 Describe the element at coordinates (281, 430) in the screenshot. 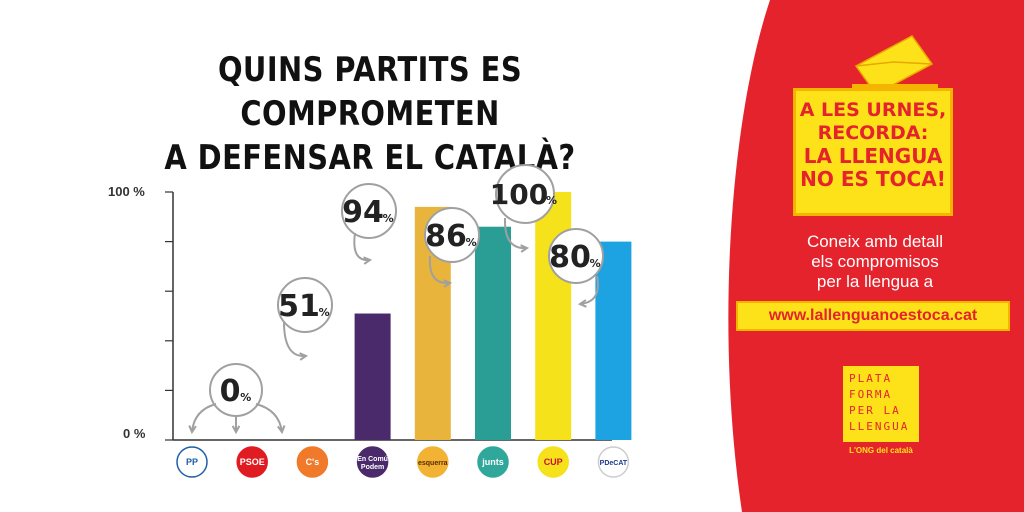

I see `zero-arrow-cs-head` at that location.